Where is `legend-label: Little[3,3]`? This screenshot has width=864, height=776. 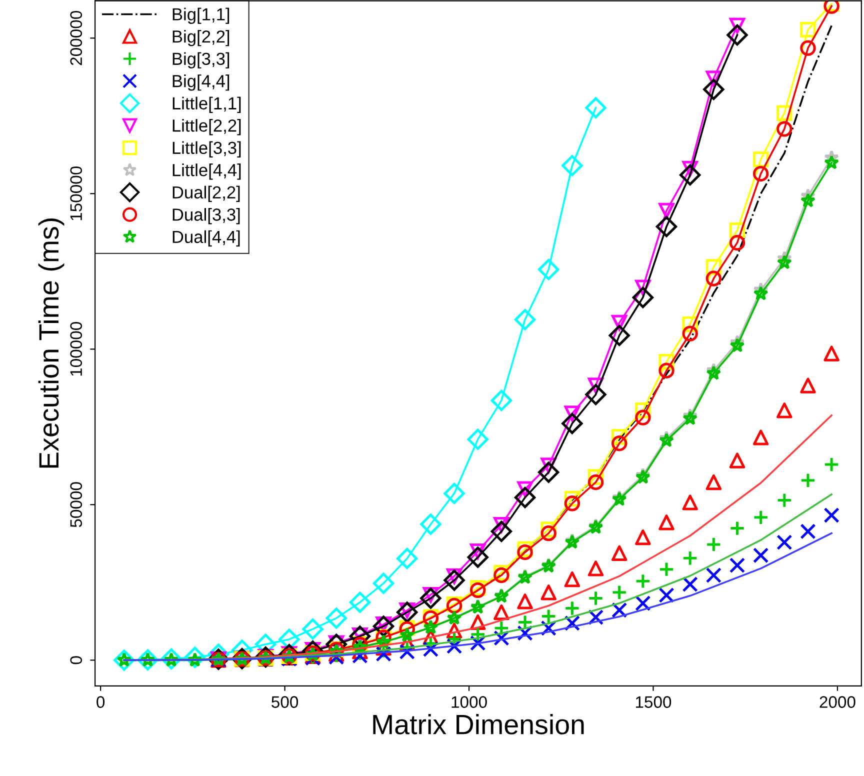
legend-label: Little[3,3] is located at coordinates (206, 149).